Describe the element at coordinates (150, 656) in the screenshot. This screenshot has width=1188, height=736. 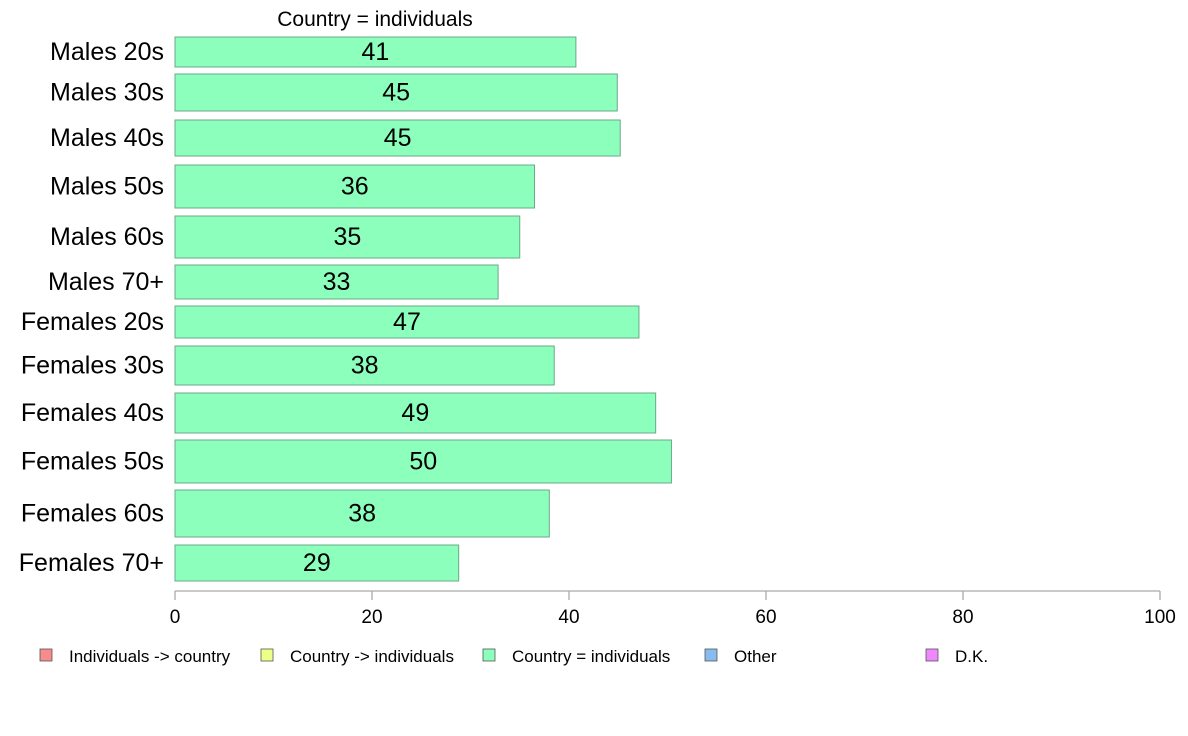
I see `legend-label: Individuals -> country` at that location.